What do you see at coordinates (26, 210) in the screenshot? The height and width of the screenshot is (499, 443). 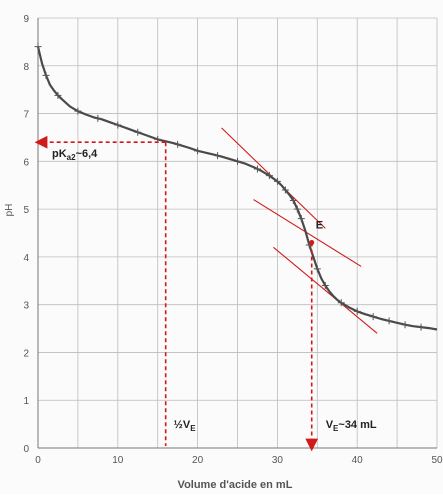 I see `y-tick-label: 5` at bounding box center [26, 210].